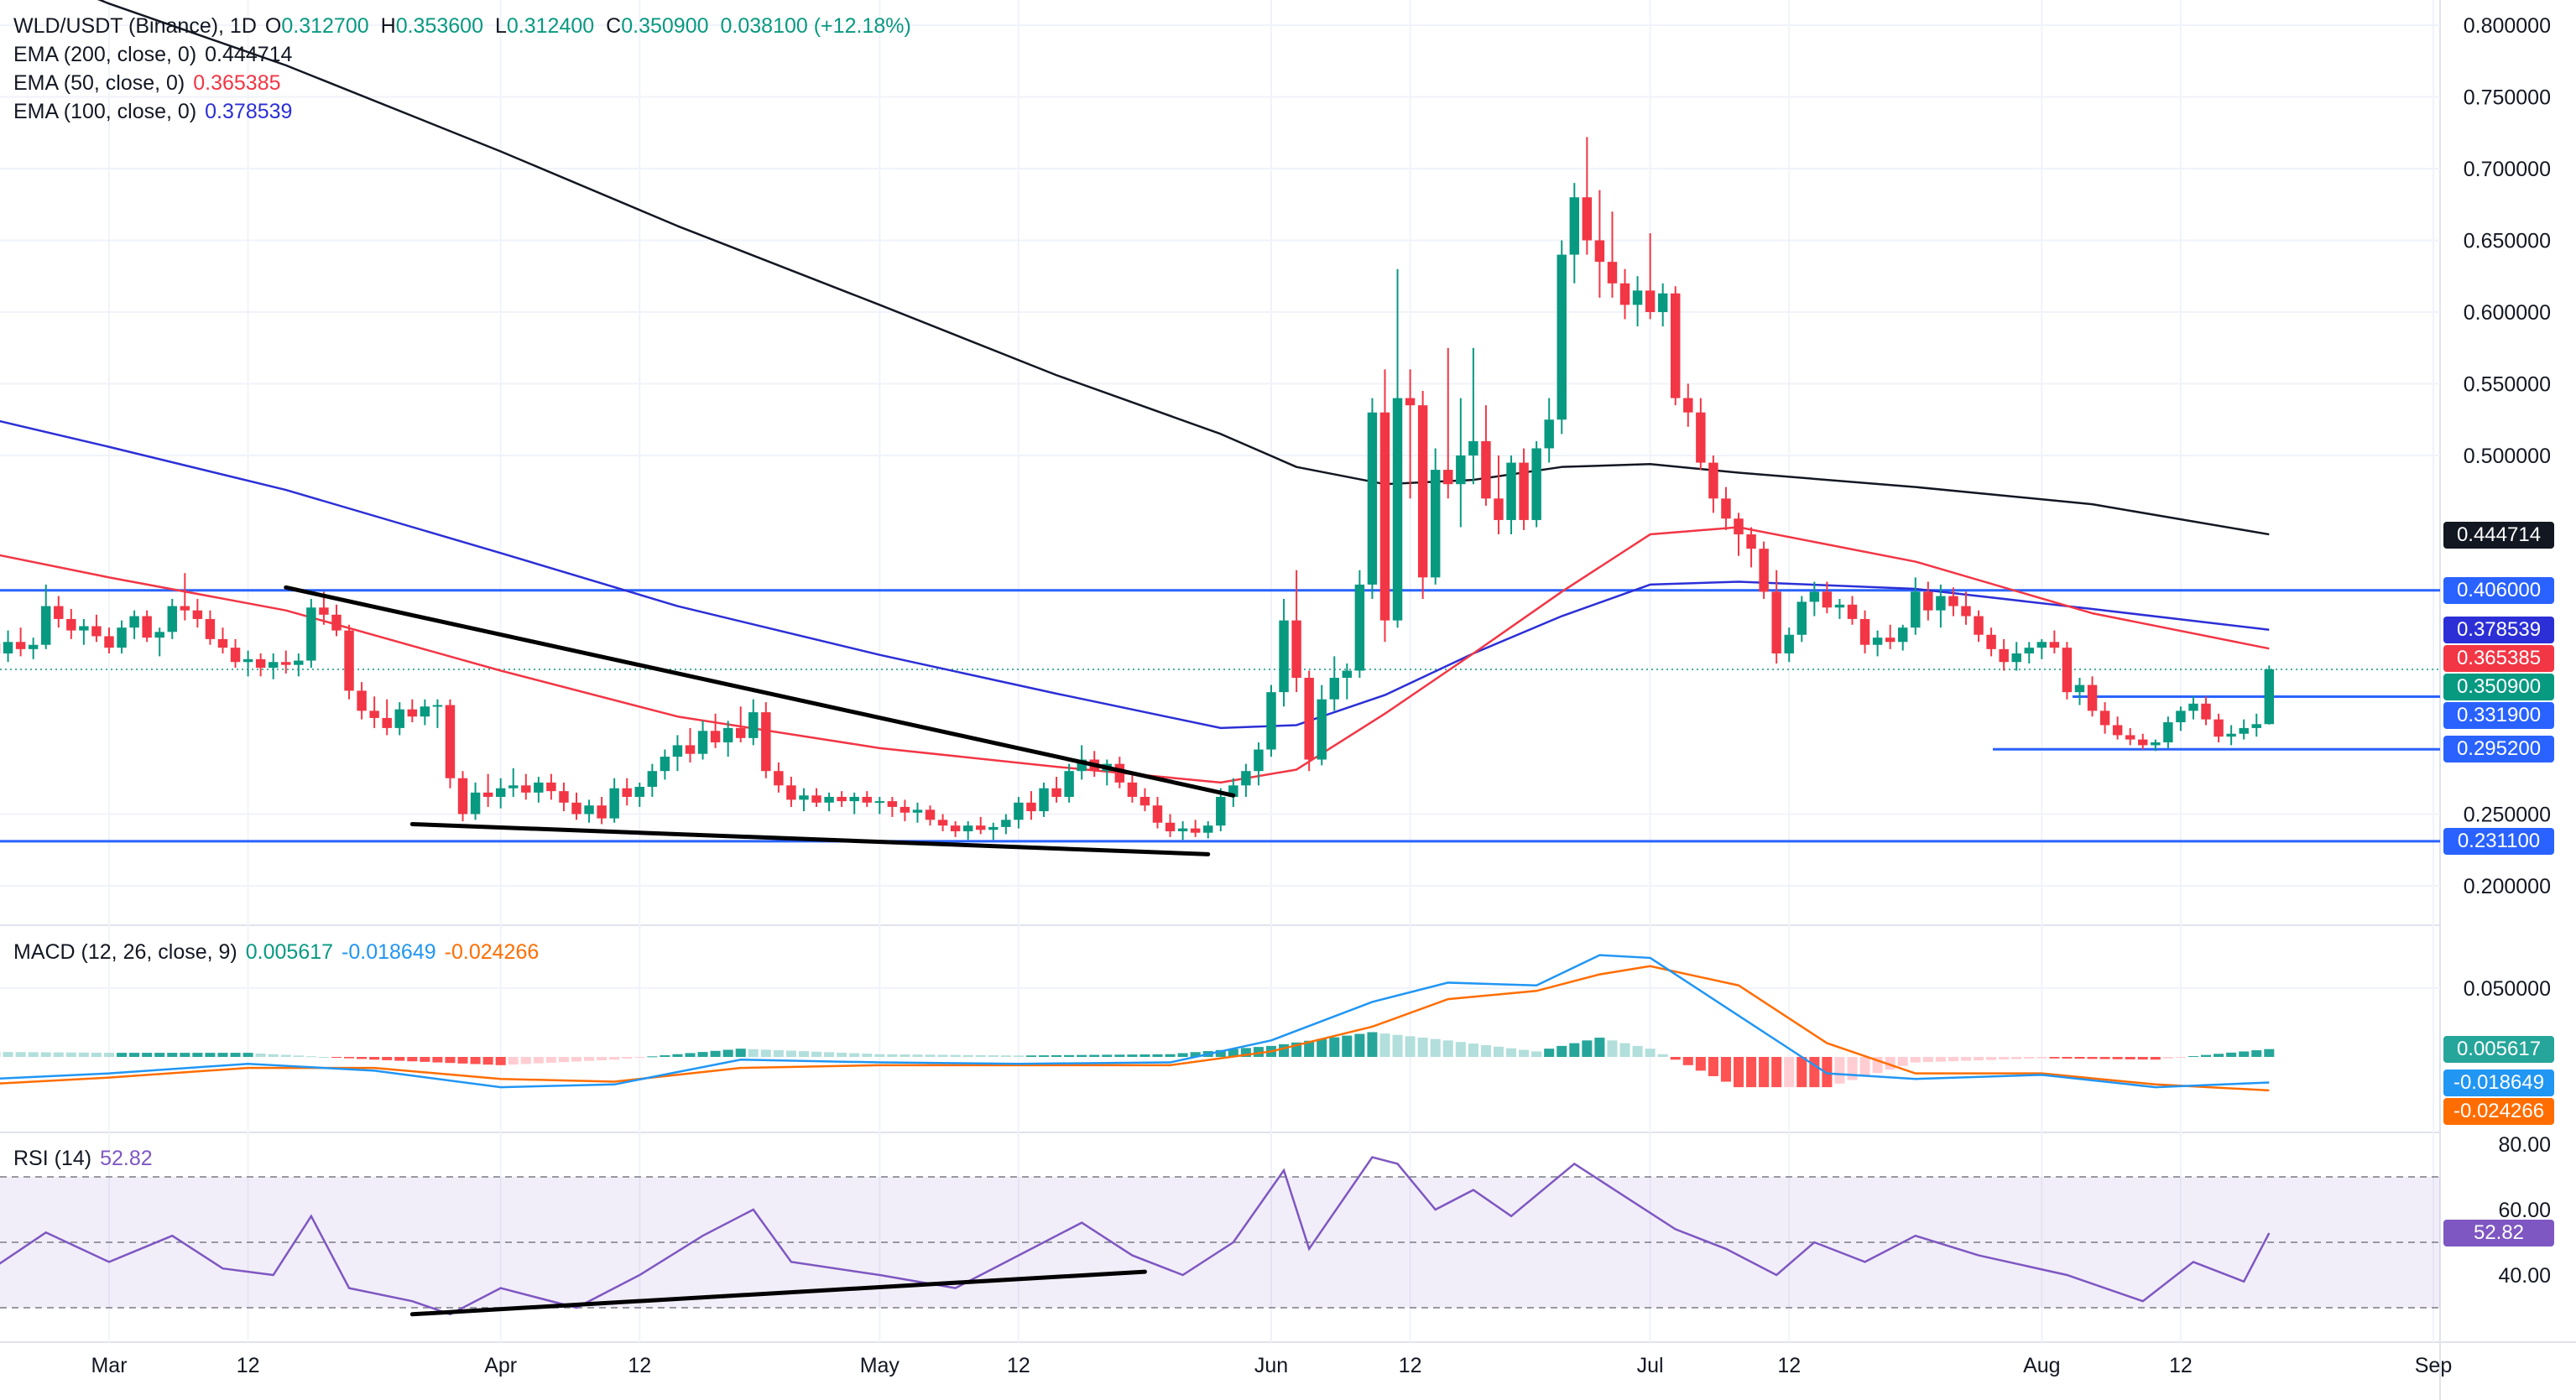 The width and height of the screenshot is (2576, 1400). Describe the element at coordinates (125, 952) in the screenshot. I see `macd-label: MACD (12, 26, close, 9)` at that location.